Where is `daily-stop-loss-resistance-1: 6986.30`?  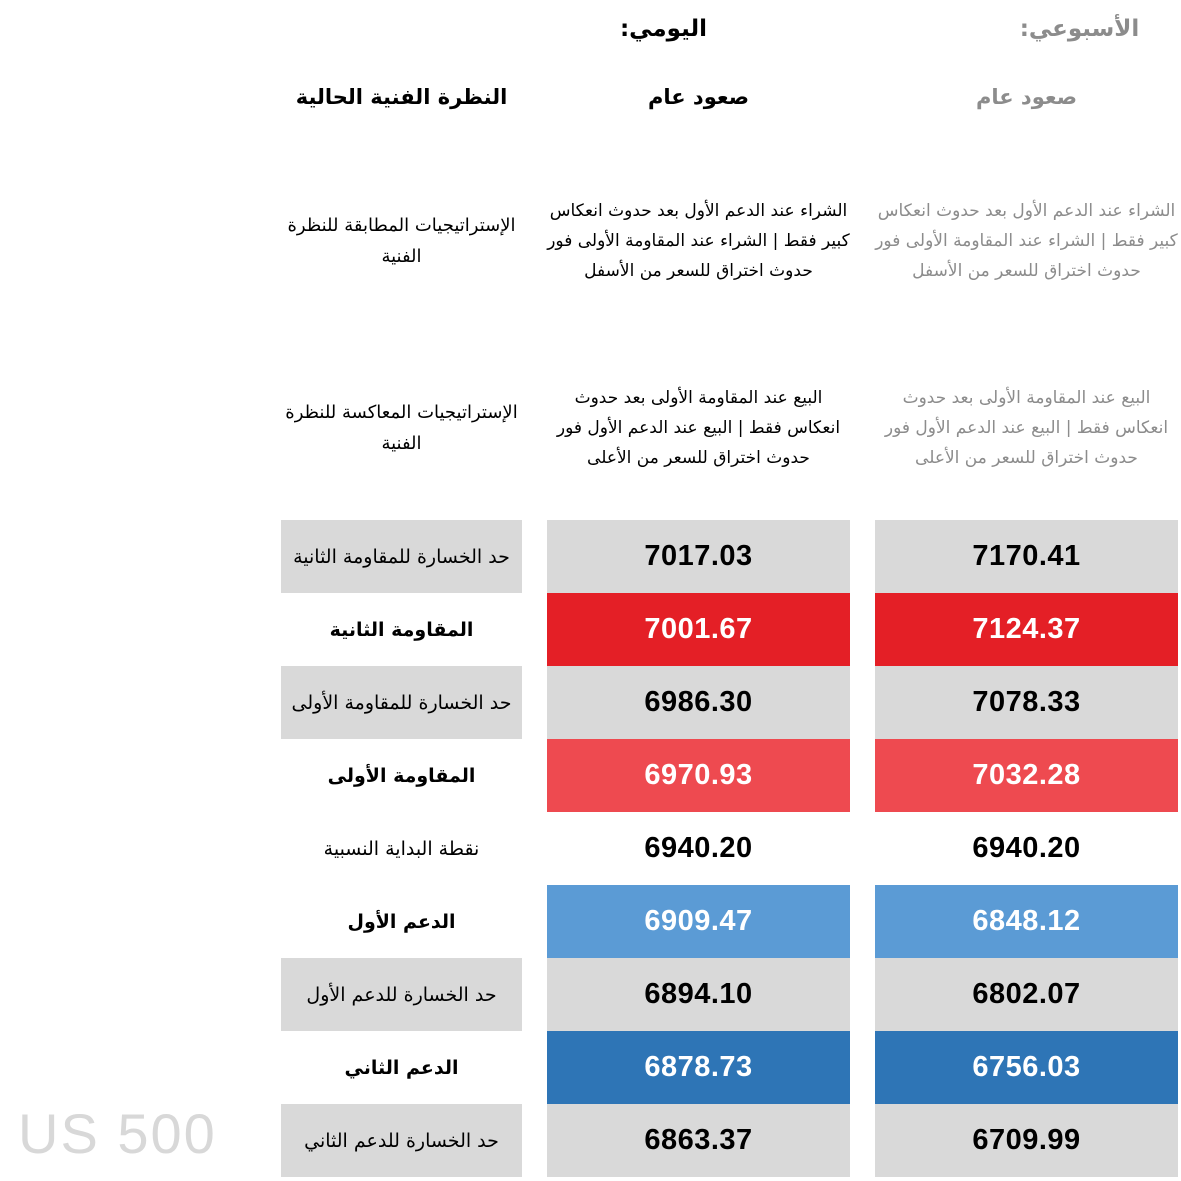 daily-stop-loss-resistance-1: 6986.30 is located at coordinates (698, 702).